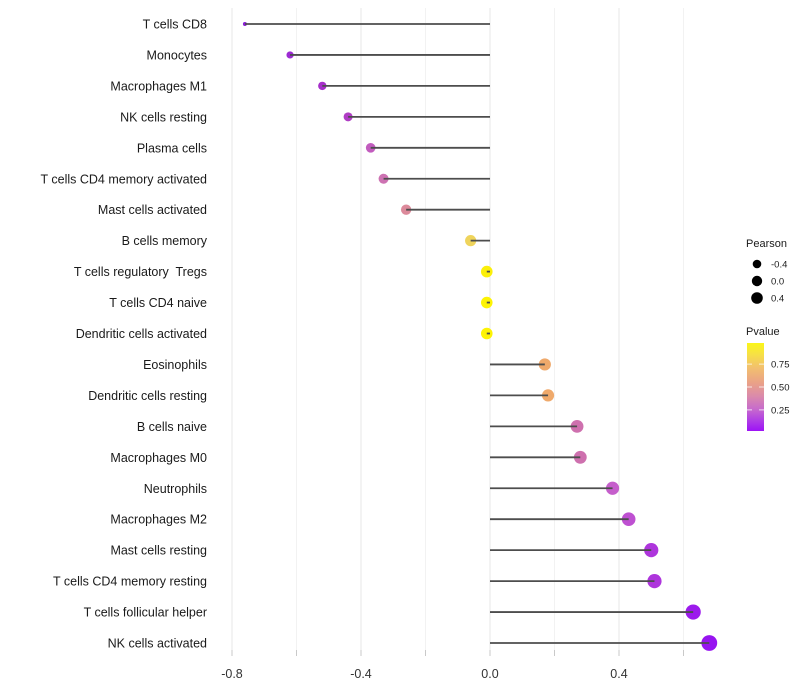 This screenshot has height=700, width=800. Describe the element at coordinates (177, 55) in the screenshot. I see `y-axis-label: Monocytes` at that location.